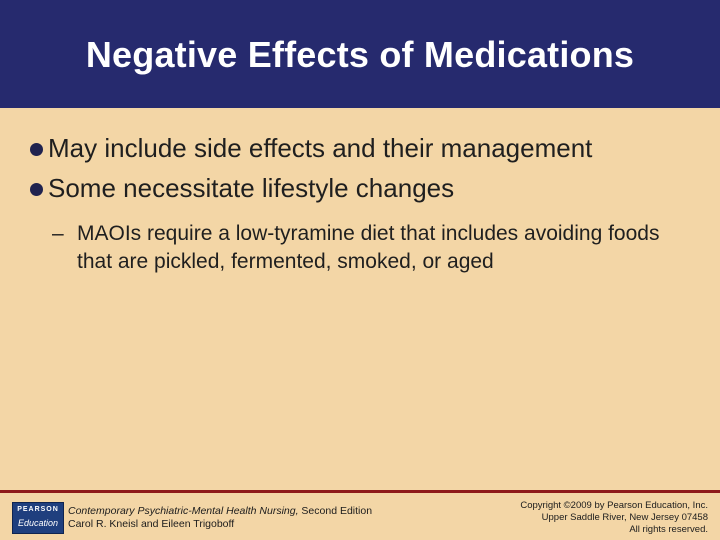  Describe the element at coordinates (151, 524) in the screenshot. I see `citation-authors: Carol R. Kneisl and Eileen Trigoboff` at that location.